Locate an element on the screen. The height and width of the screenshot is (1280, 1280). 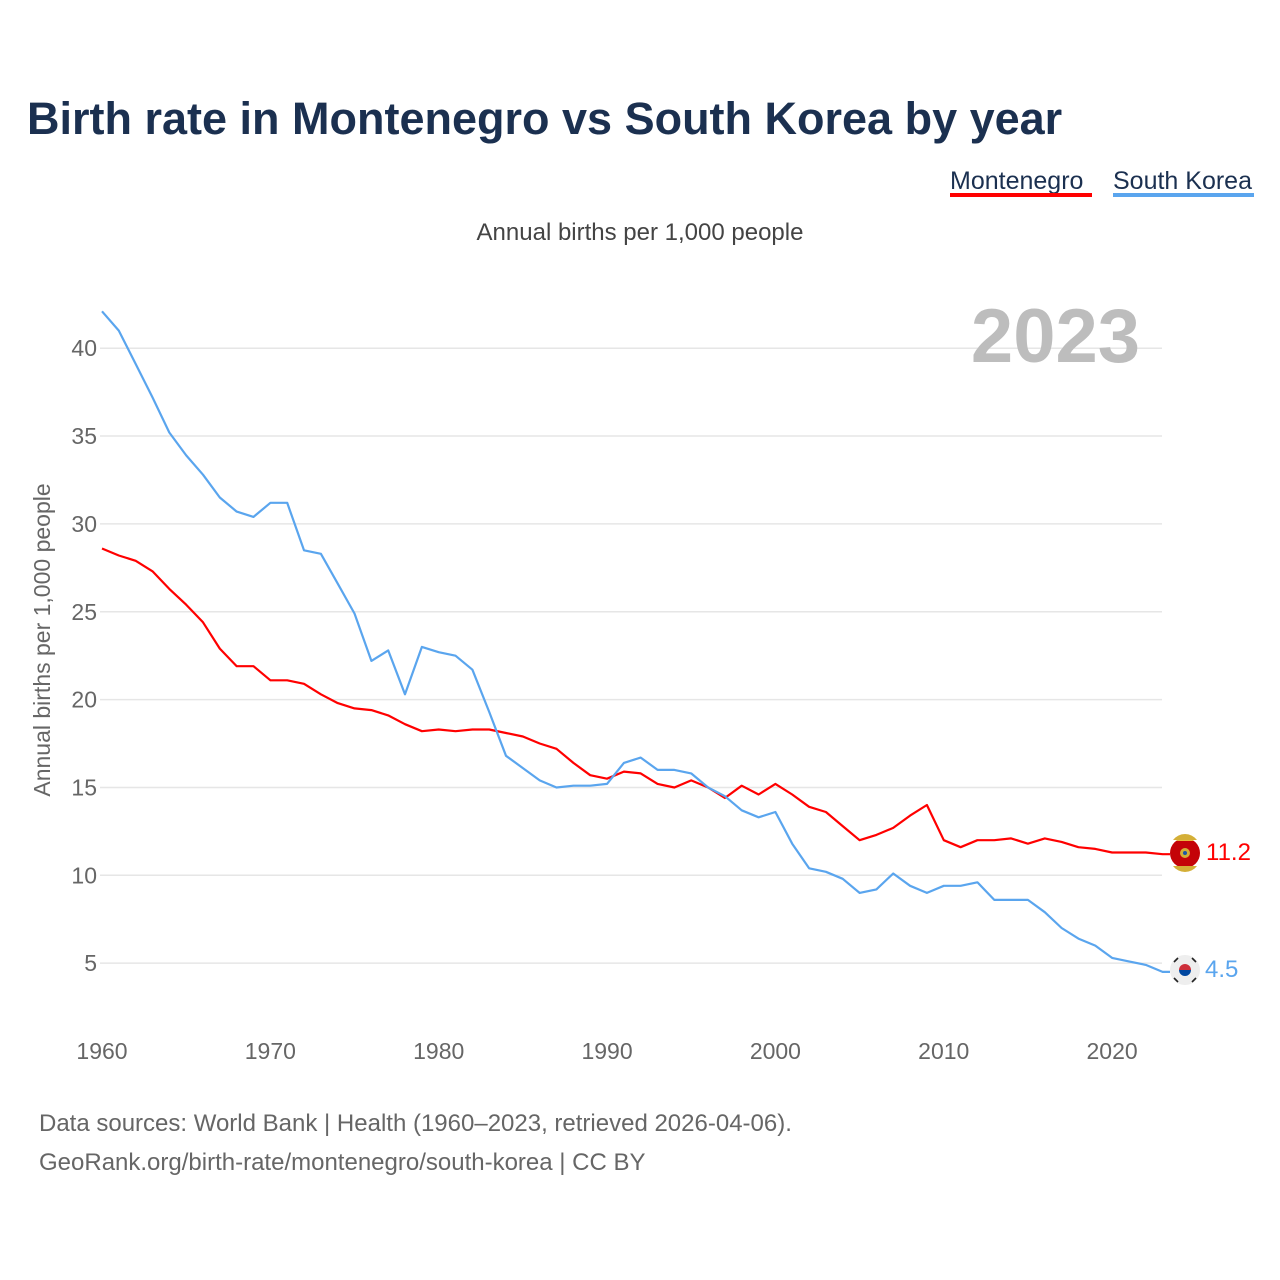
x-axis-ticks: 1960 1970 1980 1990 2000 2010 2020 is located at coordinates (606, 1051).